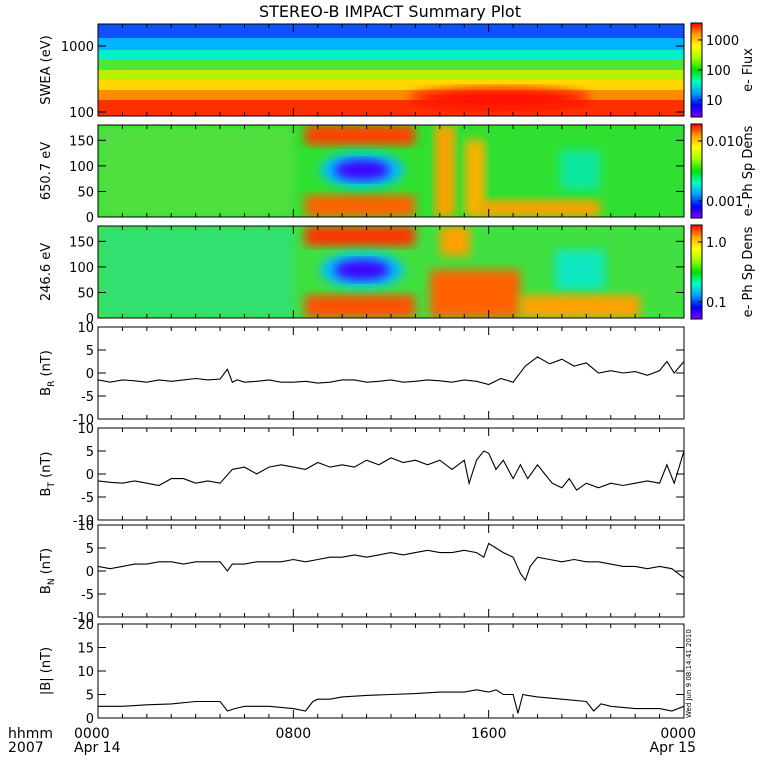 Image resolution: width=780 pixels, height=780 pixels. I want to click on y-axis-label-sub: R, so click(52, 384).